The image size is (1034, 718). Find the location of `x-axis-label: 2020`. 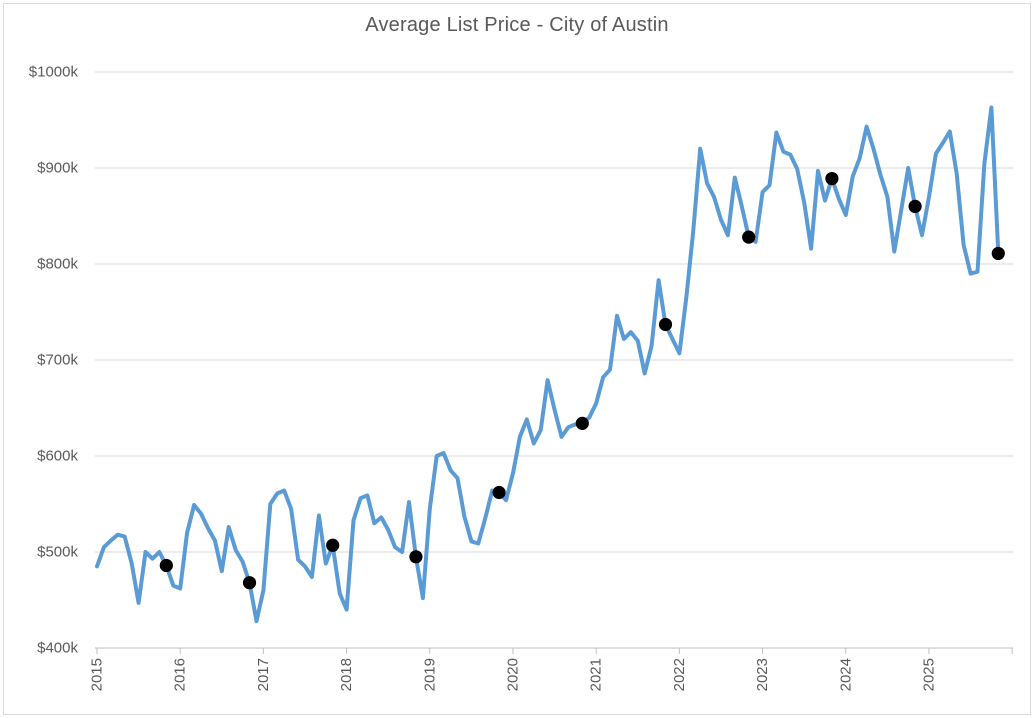

x-axis-label: 2020 is located at coordinates (512, 674).